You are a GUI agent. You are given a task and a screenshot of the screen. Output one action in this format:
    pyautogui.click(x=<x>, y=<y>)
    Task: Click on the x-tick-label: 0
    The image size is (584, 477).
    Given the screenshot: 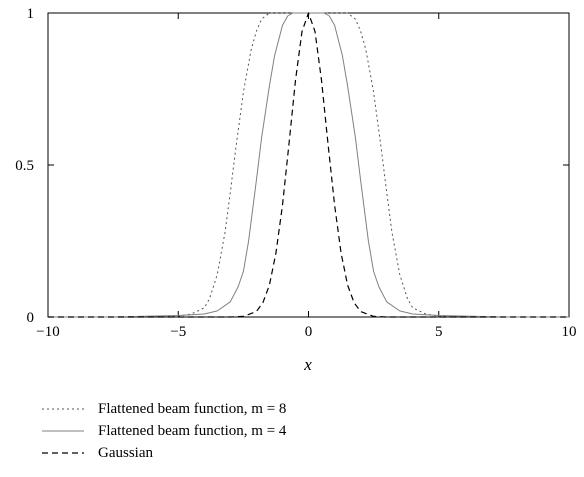 What is the action you would take?
    pyautogui.click(x=309, y=332)
    